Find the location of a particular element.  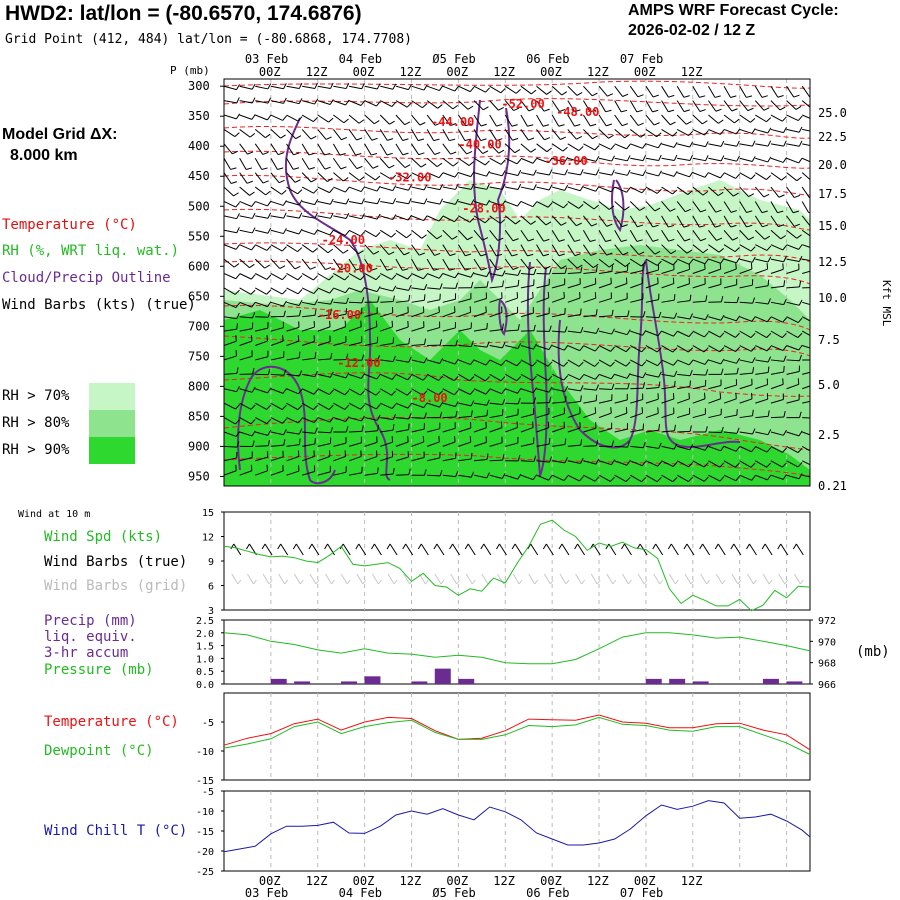

day-label-bottom: 03 Feb is located at coordinates (266, 893).